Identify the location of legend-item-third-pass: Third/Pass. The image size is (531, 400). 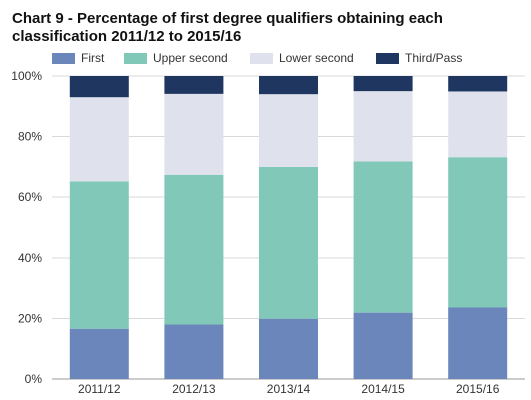
(419, 58).